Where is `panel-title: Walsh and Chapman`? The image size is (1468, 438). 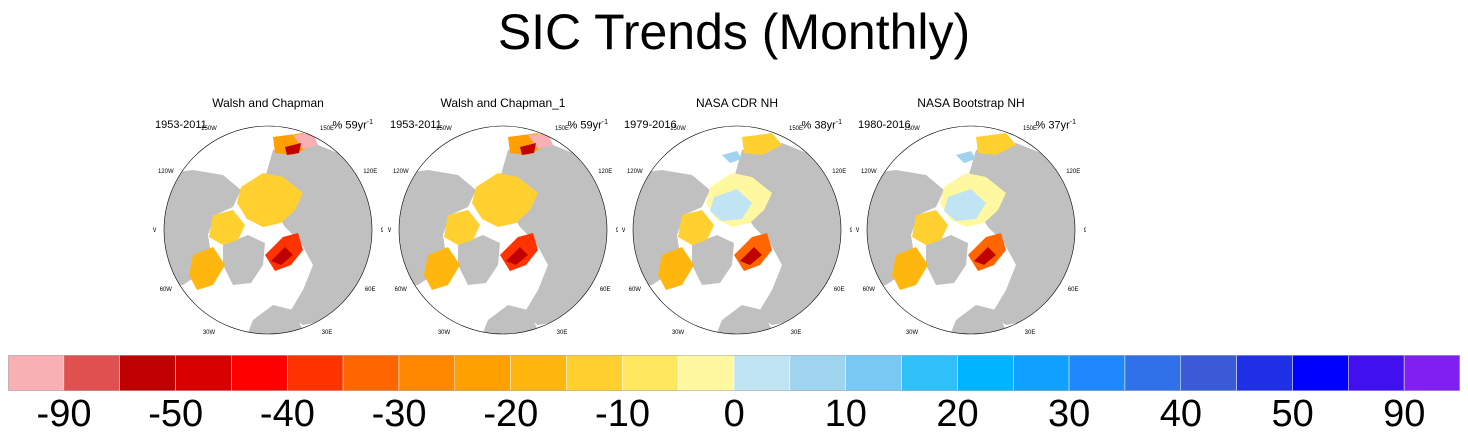 panel-title: Walsh and Chapman is located at coordinates (268, 103).